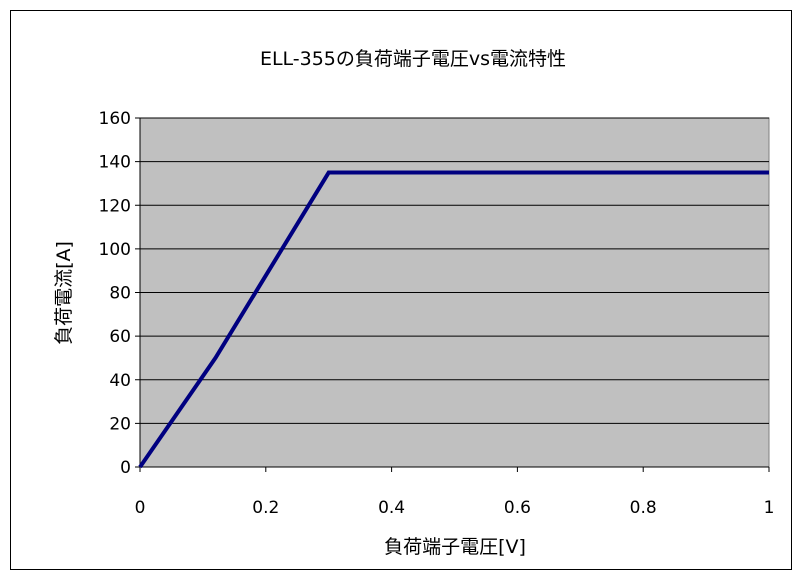  I want to click on y-tick-label: 160, so click(115, 119).